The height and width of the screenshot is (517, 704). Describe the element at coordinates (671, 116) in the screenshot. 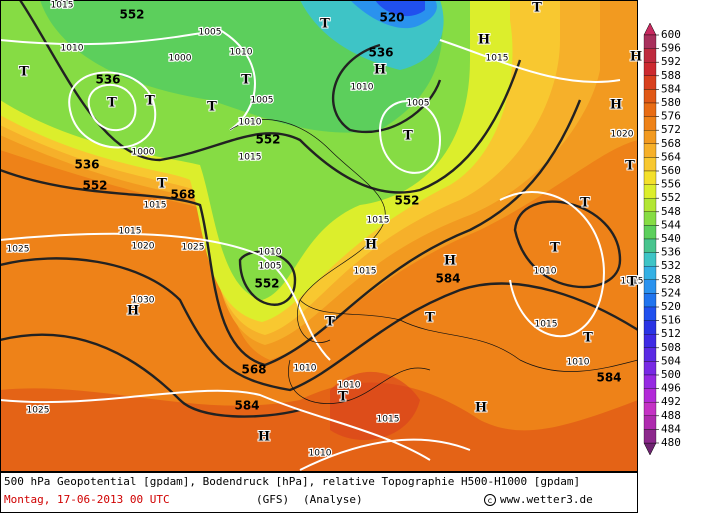

I see `colorbar-label: 576` at that location.